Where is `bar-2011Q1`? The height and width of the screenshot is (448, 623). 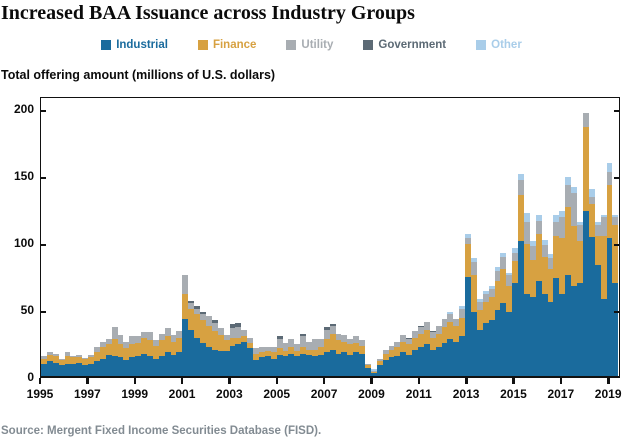 bar-2011Q1 is located at coordinates (421, 237).